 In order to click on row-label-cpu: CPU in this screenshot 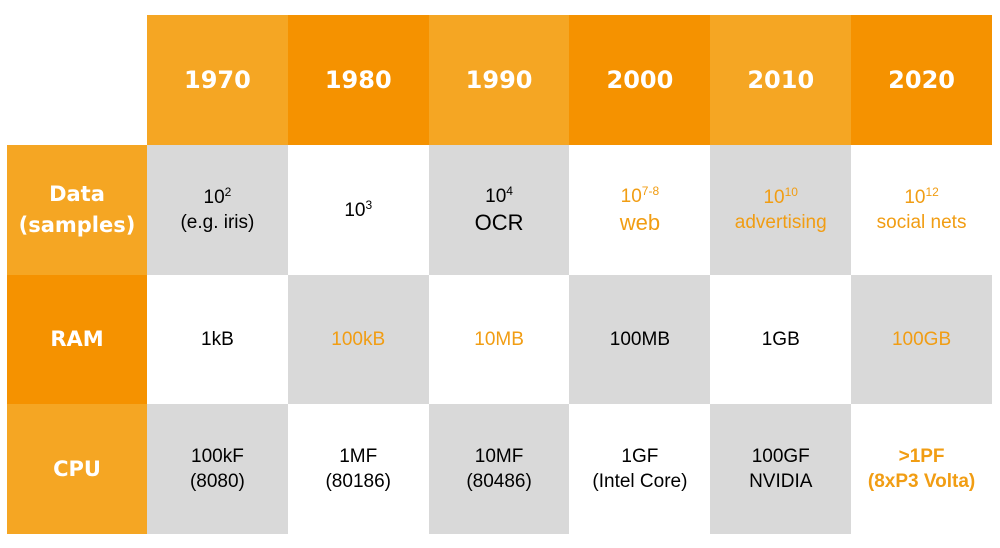, I will do `click(77, 469)`.